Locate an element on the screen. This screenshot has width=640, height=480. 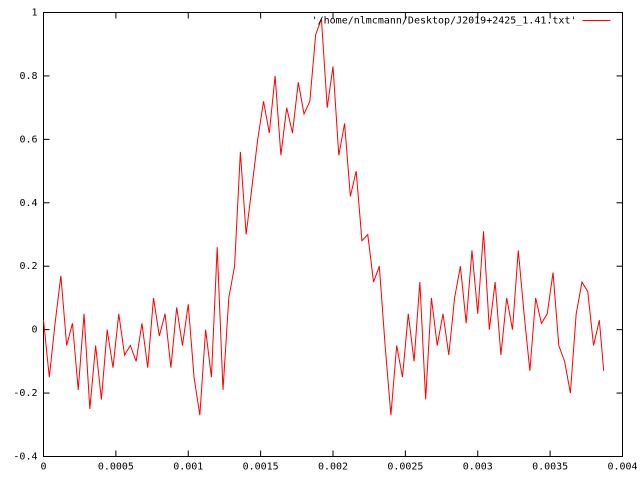
y-tick-label: 1 is located at coordinates (34, 13).